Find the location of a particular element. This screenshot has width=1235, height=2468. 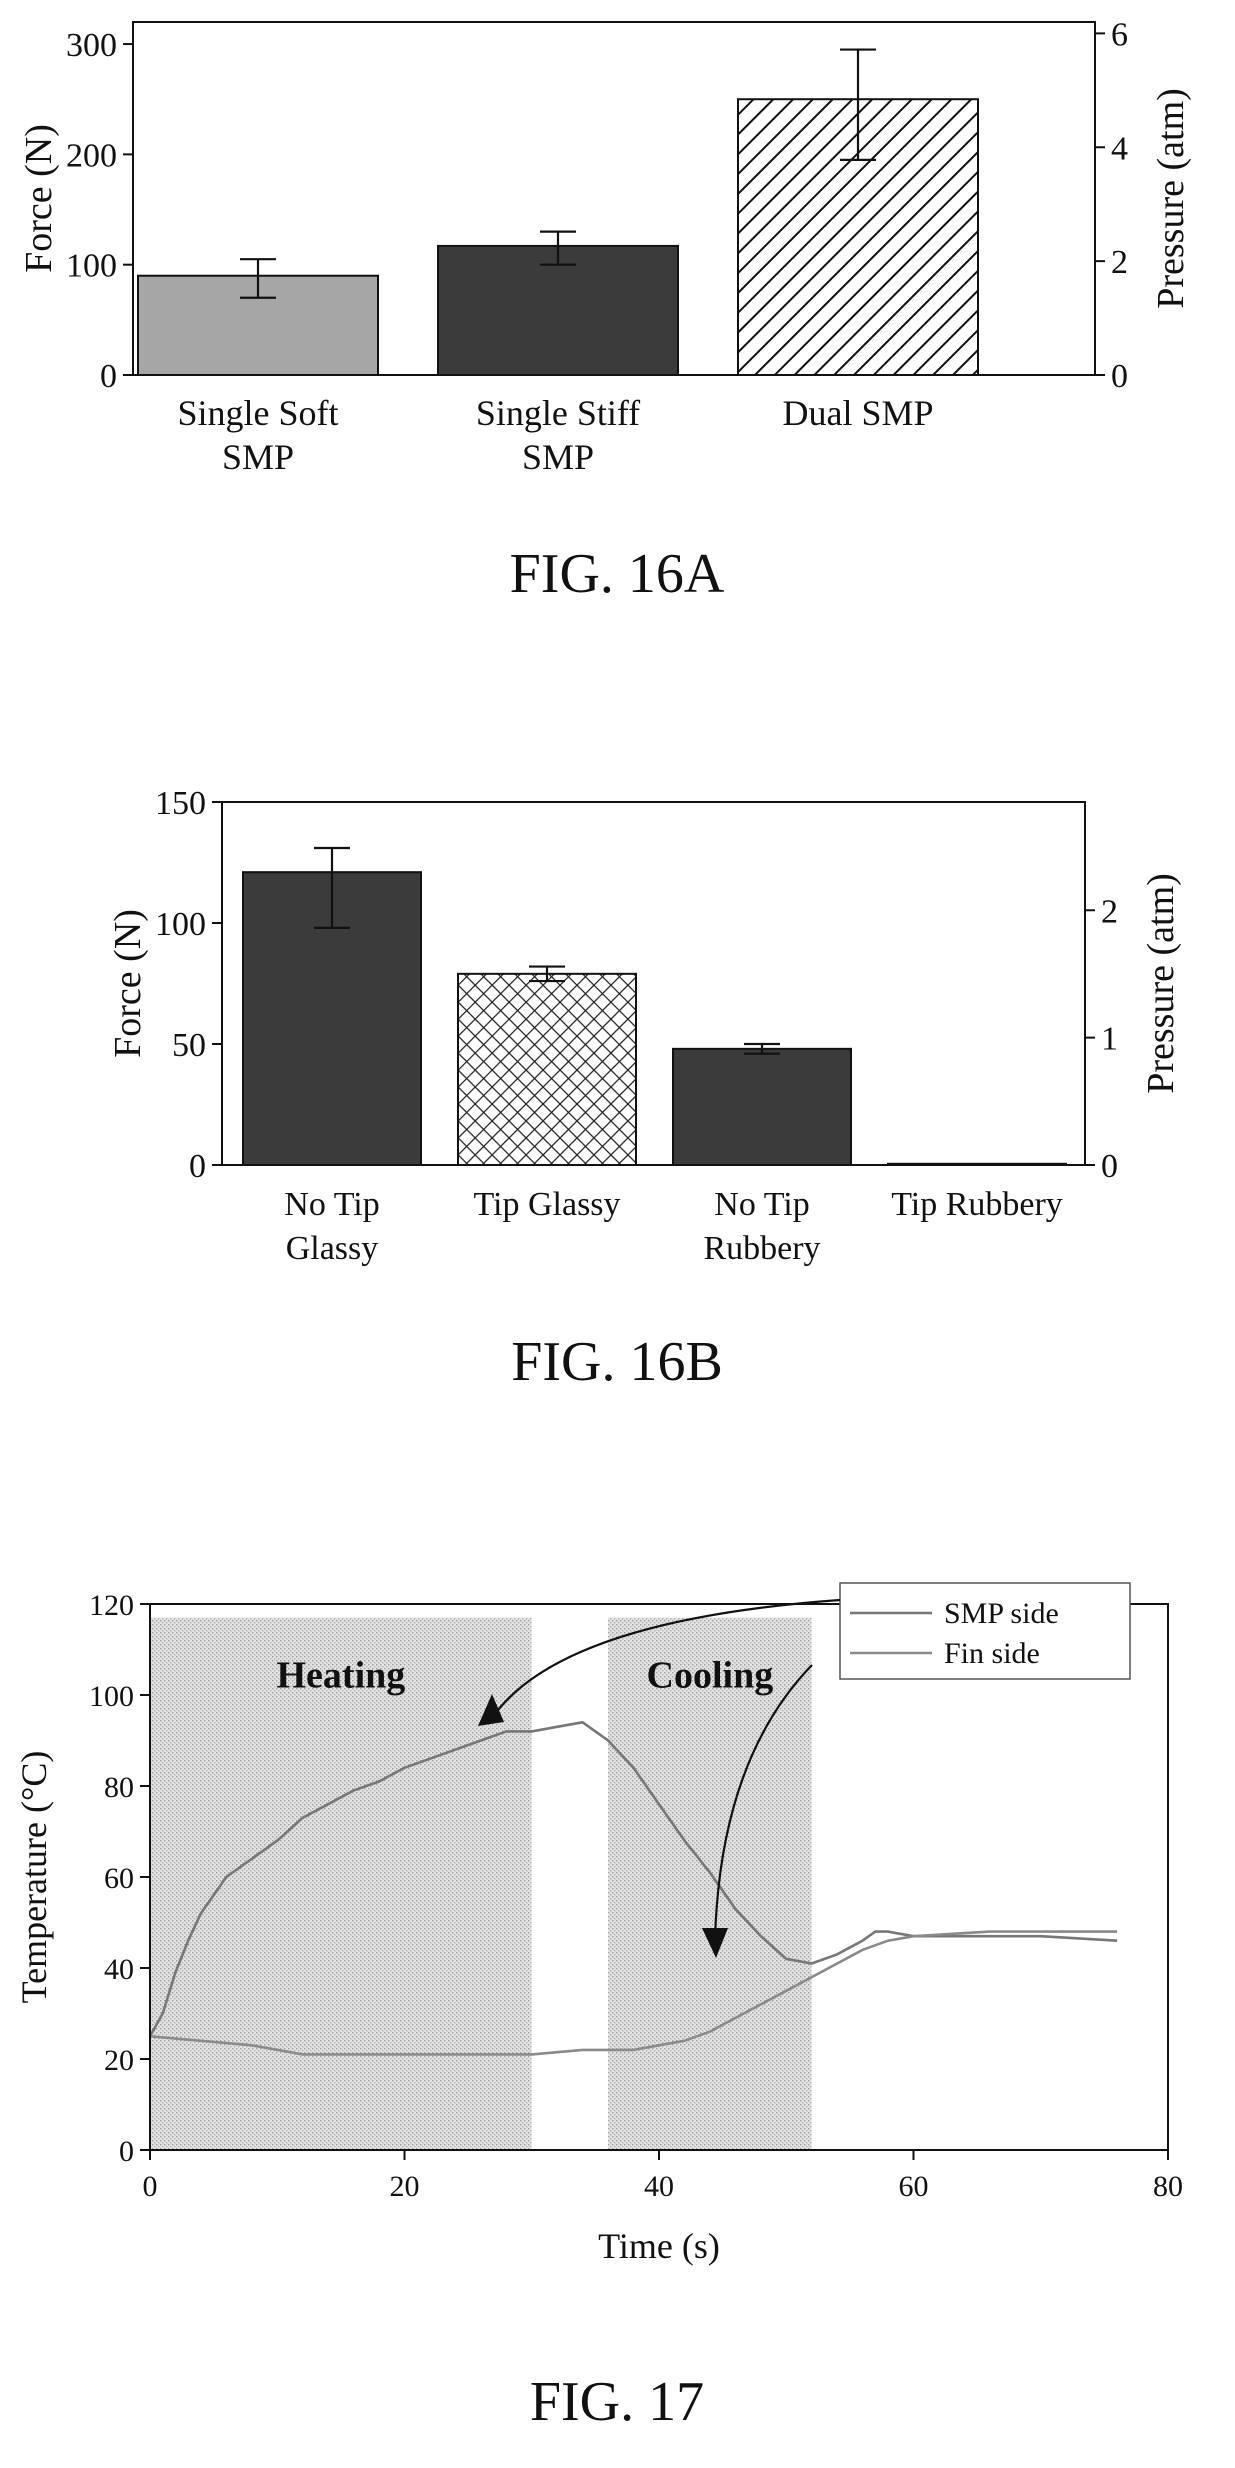

y-tick-label-4: 80 is located at coordinates (119, 1787).